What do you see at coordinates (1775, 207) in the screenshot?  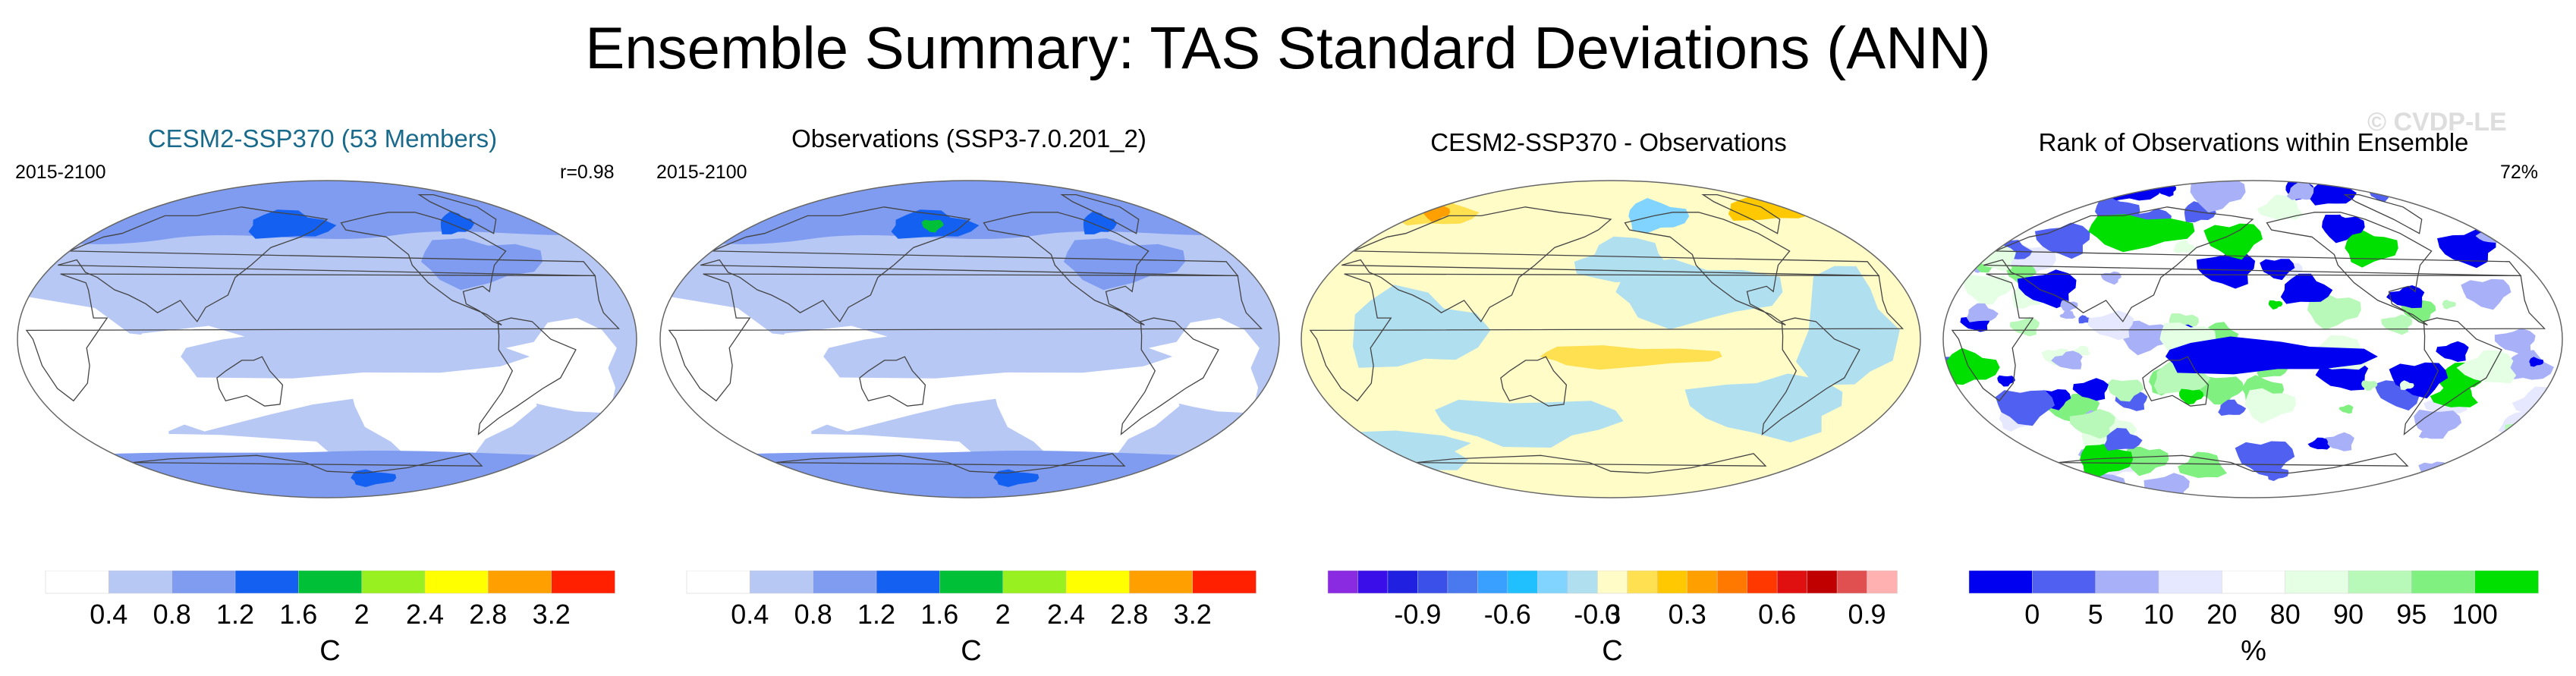 I see `region-arctic-warm-east` at bounding box center [1775, 207].